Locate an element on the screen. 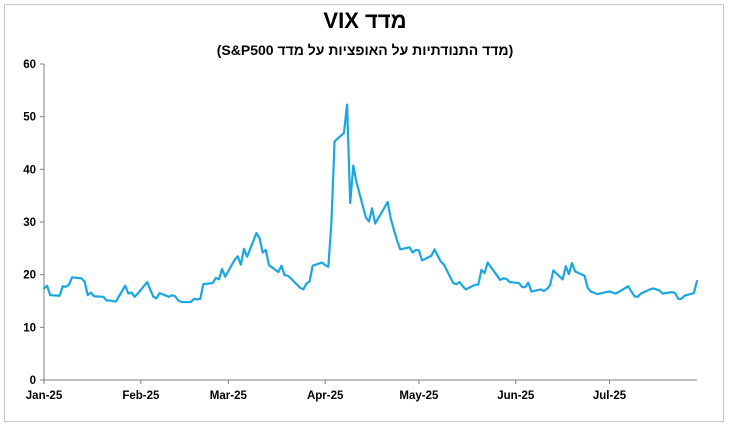 This screenshot has height=428, width=730. y-tick-label: 30 is located at coordinates (29, 223).